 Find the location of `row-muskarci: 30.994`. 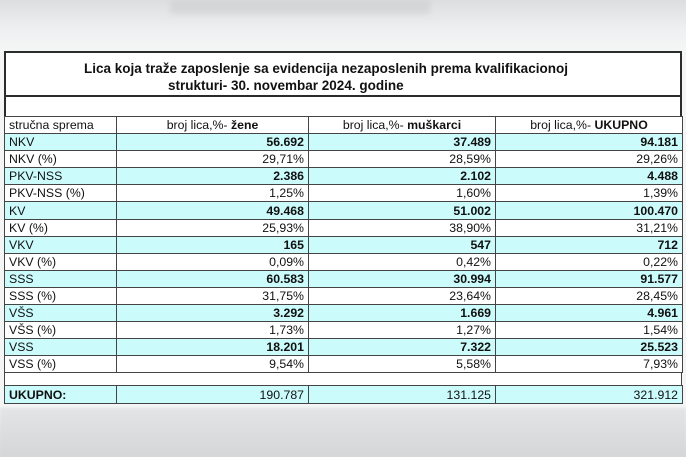

row-muskarci: 30.994 is located at coordinates (402, 278).